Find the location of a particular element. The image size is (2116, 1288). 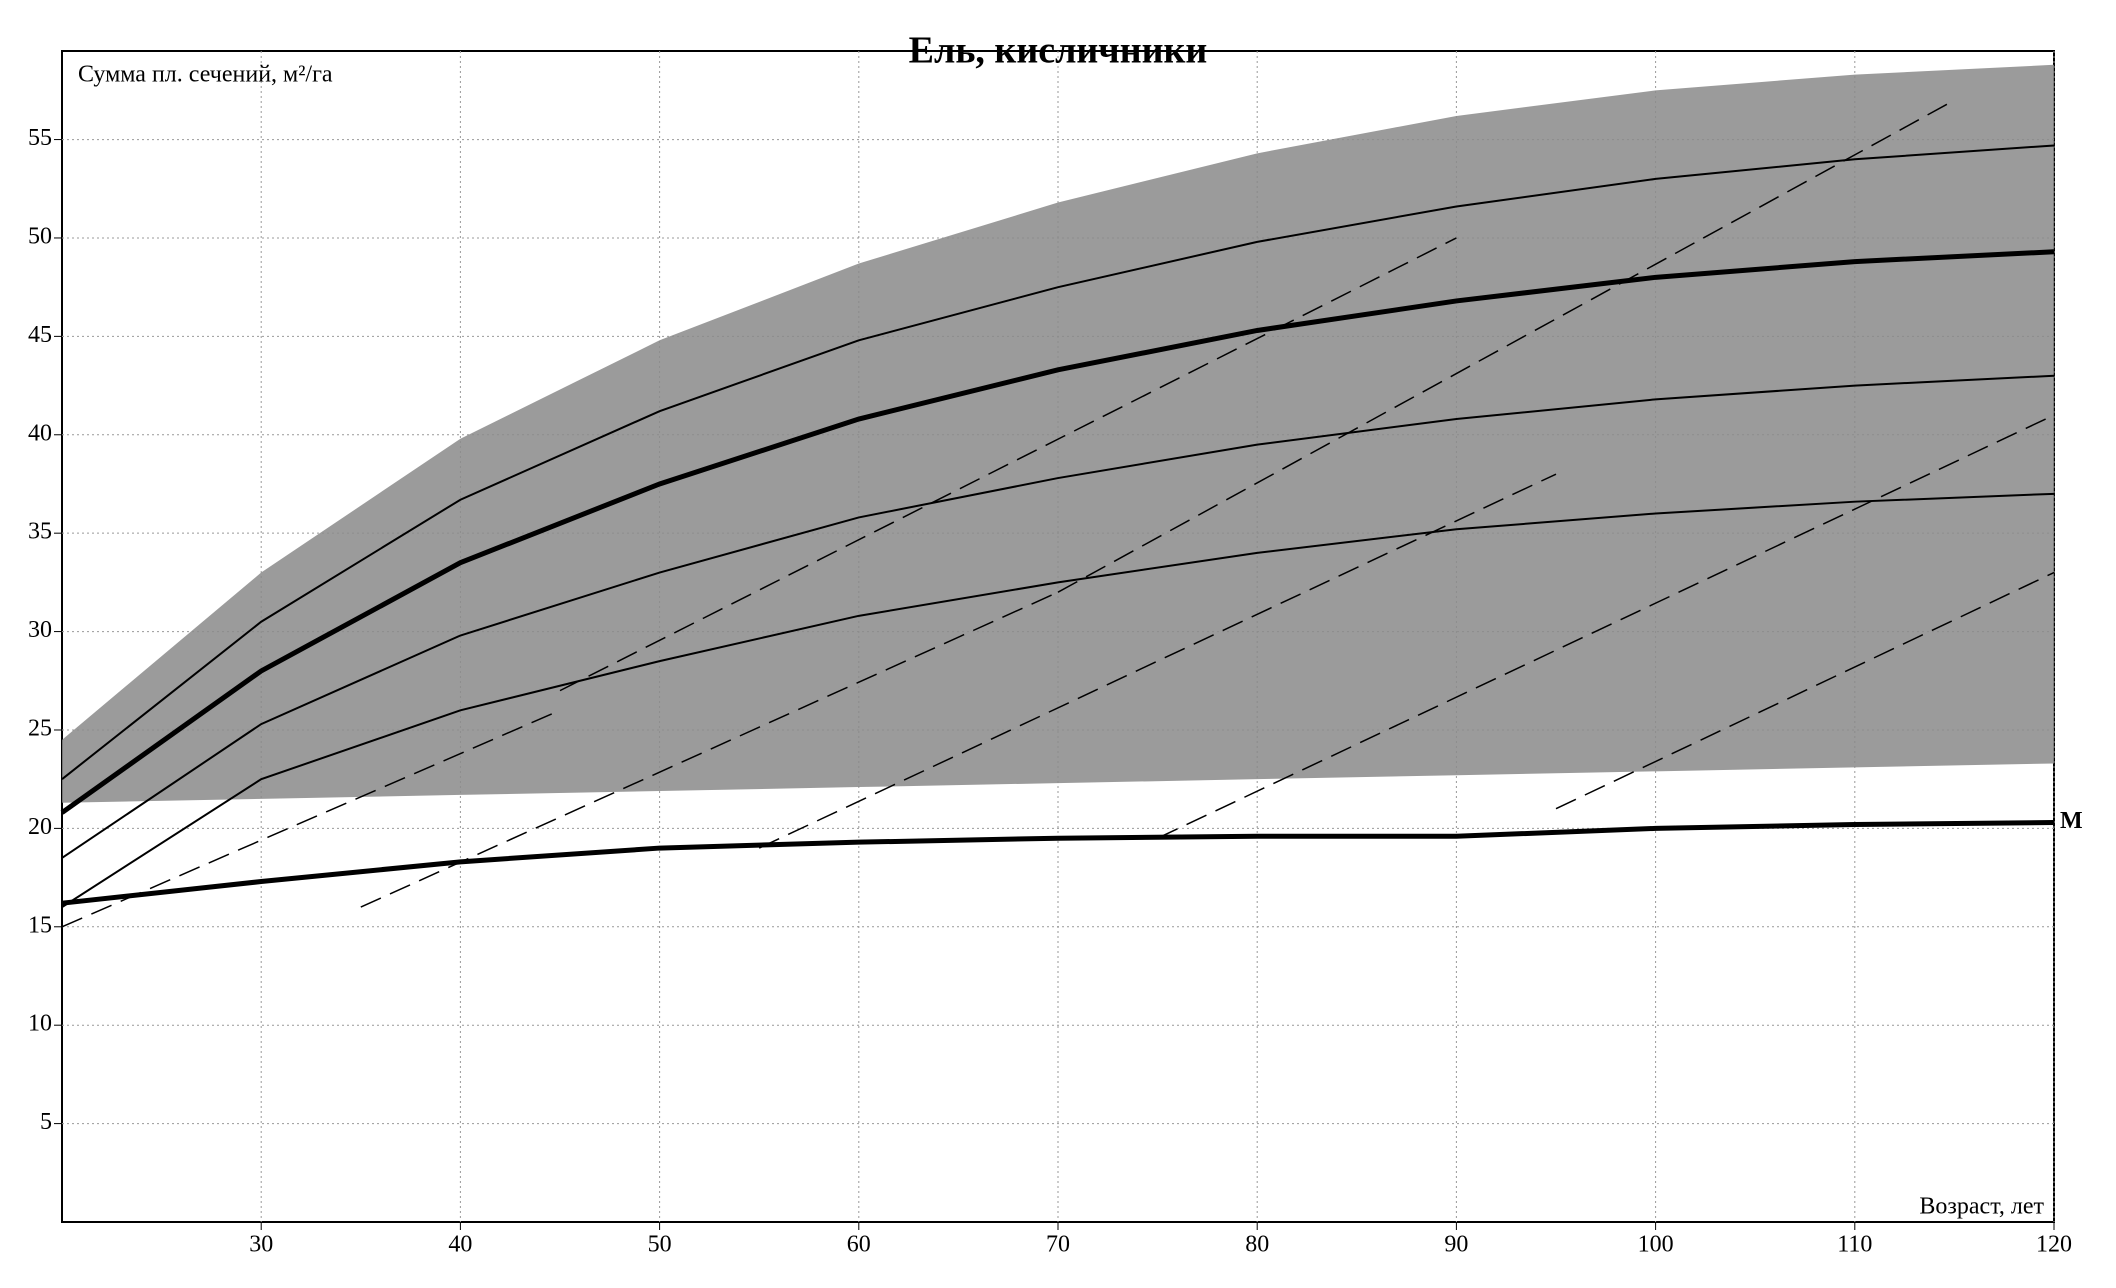

x-tick-label: 50 is located at coordinates (660, 1245).